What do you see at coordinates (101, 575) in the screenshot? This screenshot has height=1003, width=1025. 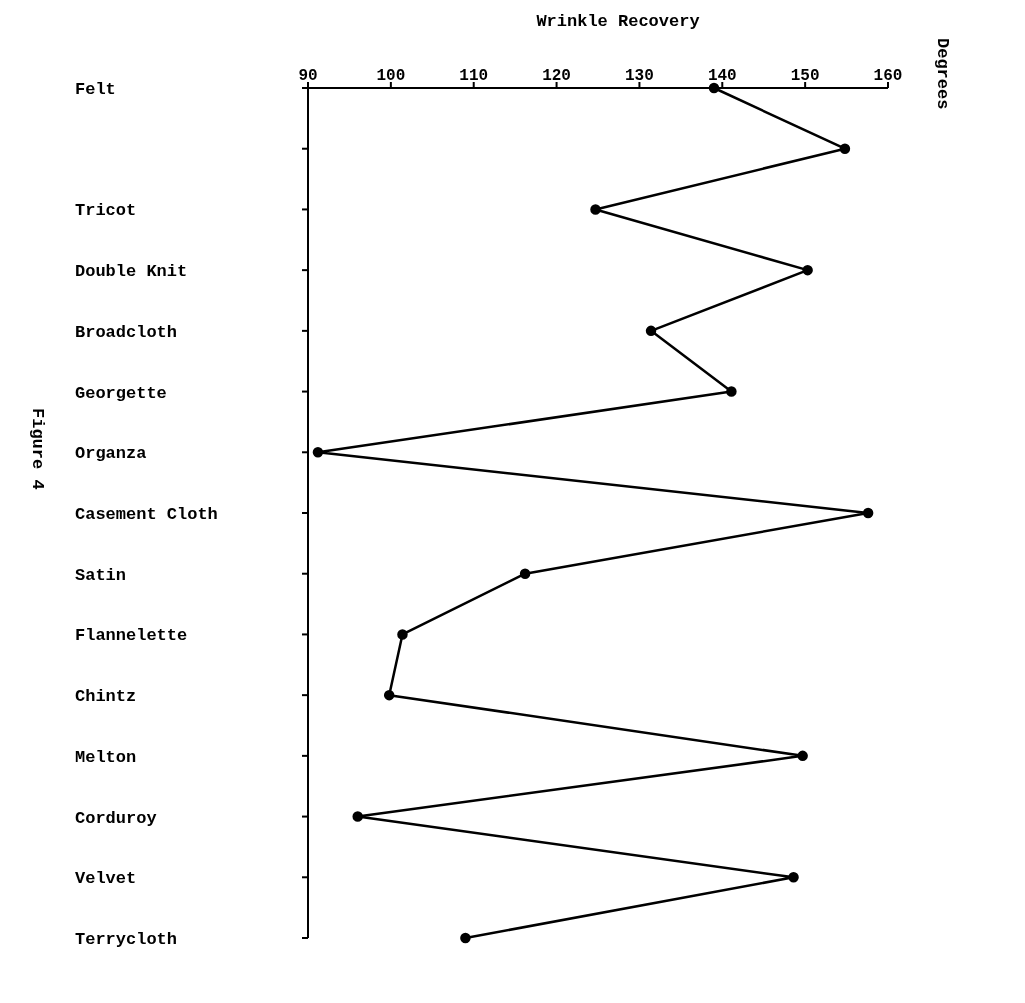 I see `y-tick-label: Satin` at bounding box center [101, 575].